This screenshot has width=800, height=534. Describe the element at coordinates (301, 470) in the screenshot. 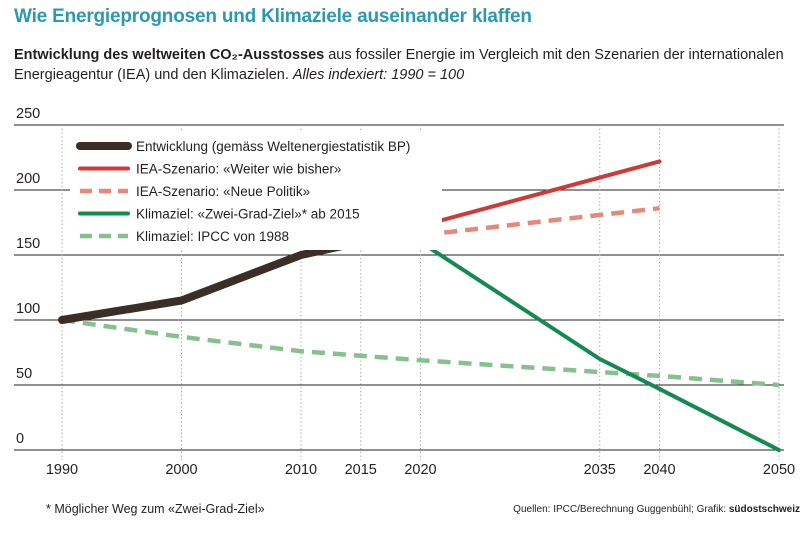

I see `x-tick-label: 2010` at that location.